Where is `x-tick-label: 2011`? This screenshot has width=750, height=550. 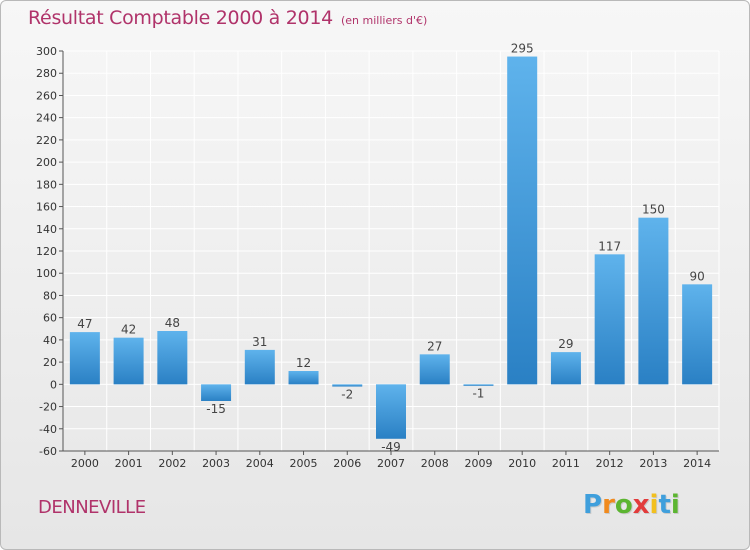
x-tick-label: 2011 is located at coordinates (566, 463).